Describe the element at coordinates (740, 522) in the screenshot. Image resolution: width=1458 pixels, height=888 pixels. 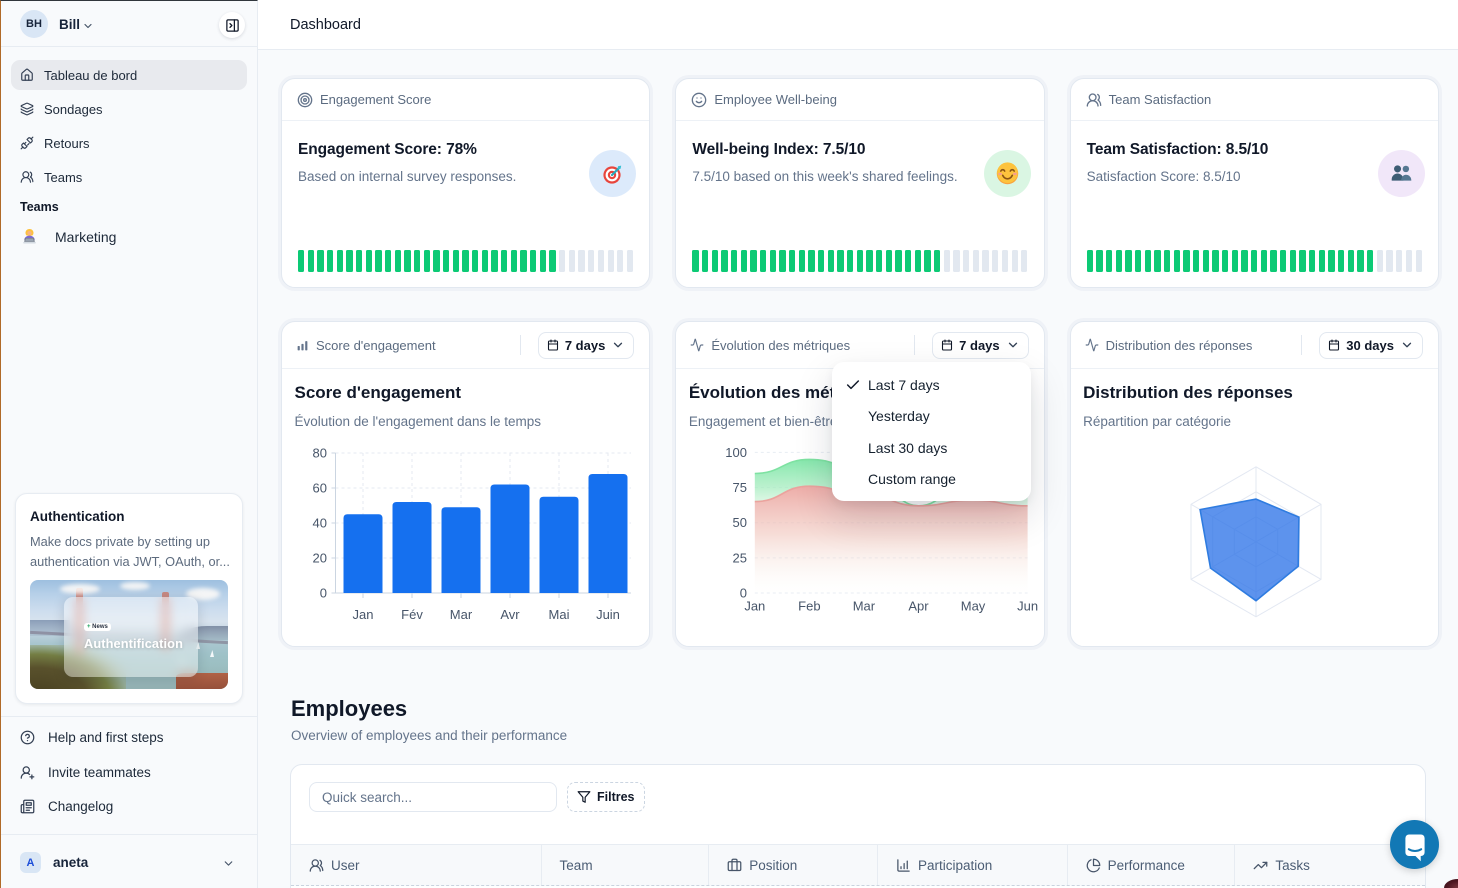
I see `svg-text: 50` at that location.